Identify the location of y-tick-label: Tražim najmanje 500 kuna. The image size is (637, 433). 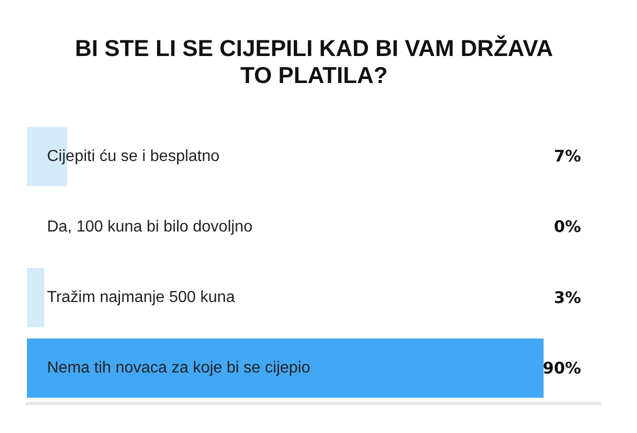
(141, 297).